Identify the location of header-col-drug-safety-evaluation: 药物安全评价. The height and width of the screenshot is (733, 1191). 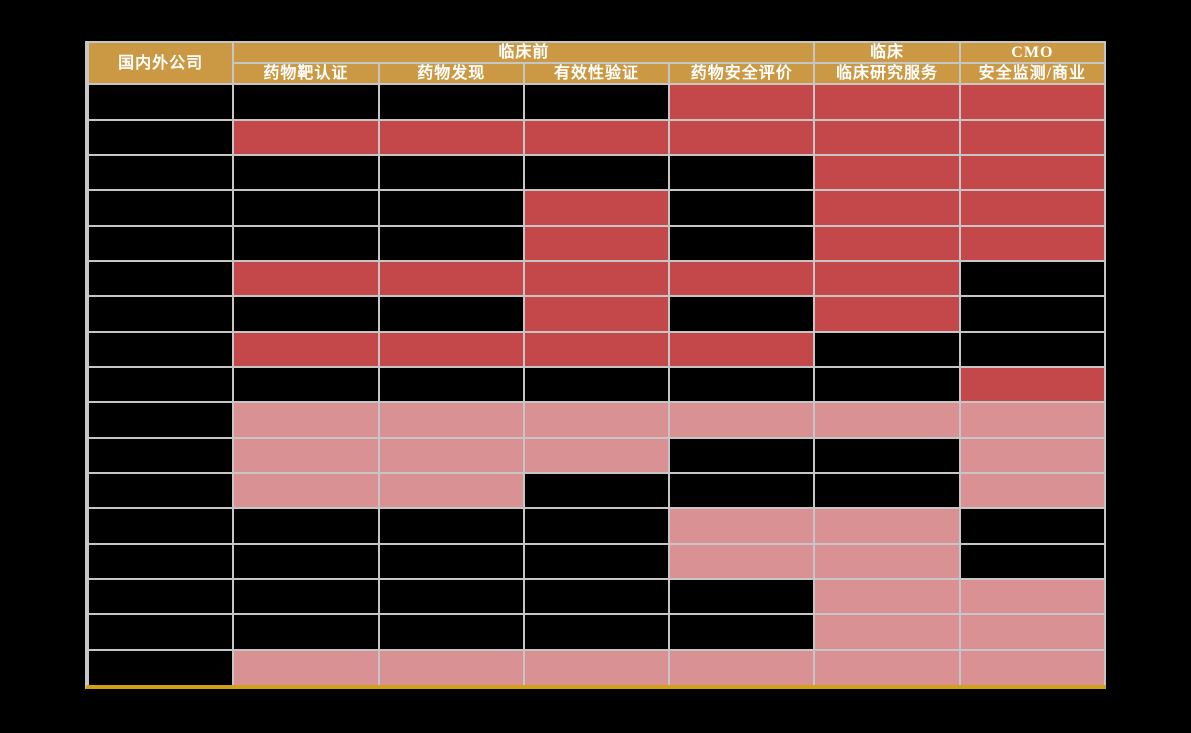
(742, 74).